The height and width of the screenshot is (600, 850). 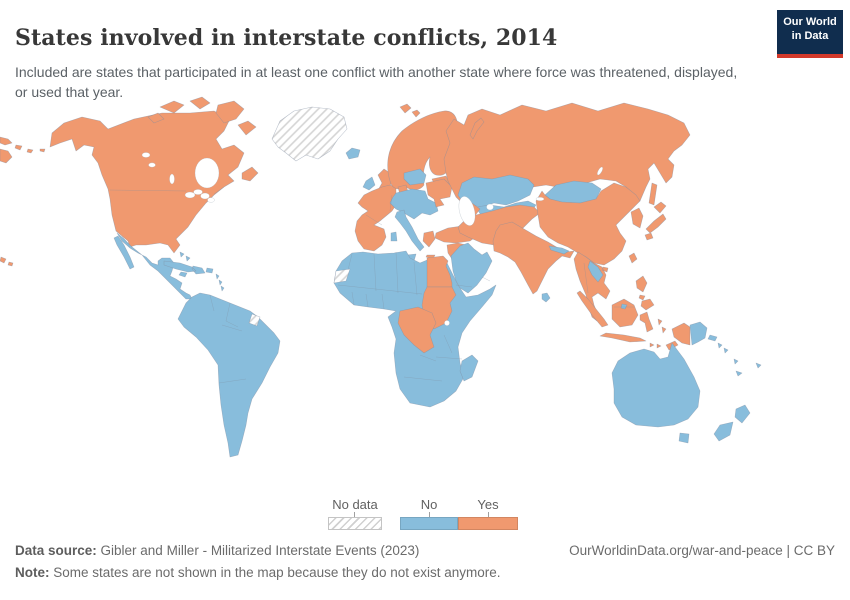 What do you see at coordinates (23, 145) in the screenshot?
I see `region-aleutian-islands` at bounding box center [23, 145].